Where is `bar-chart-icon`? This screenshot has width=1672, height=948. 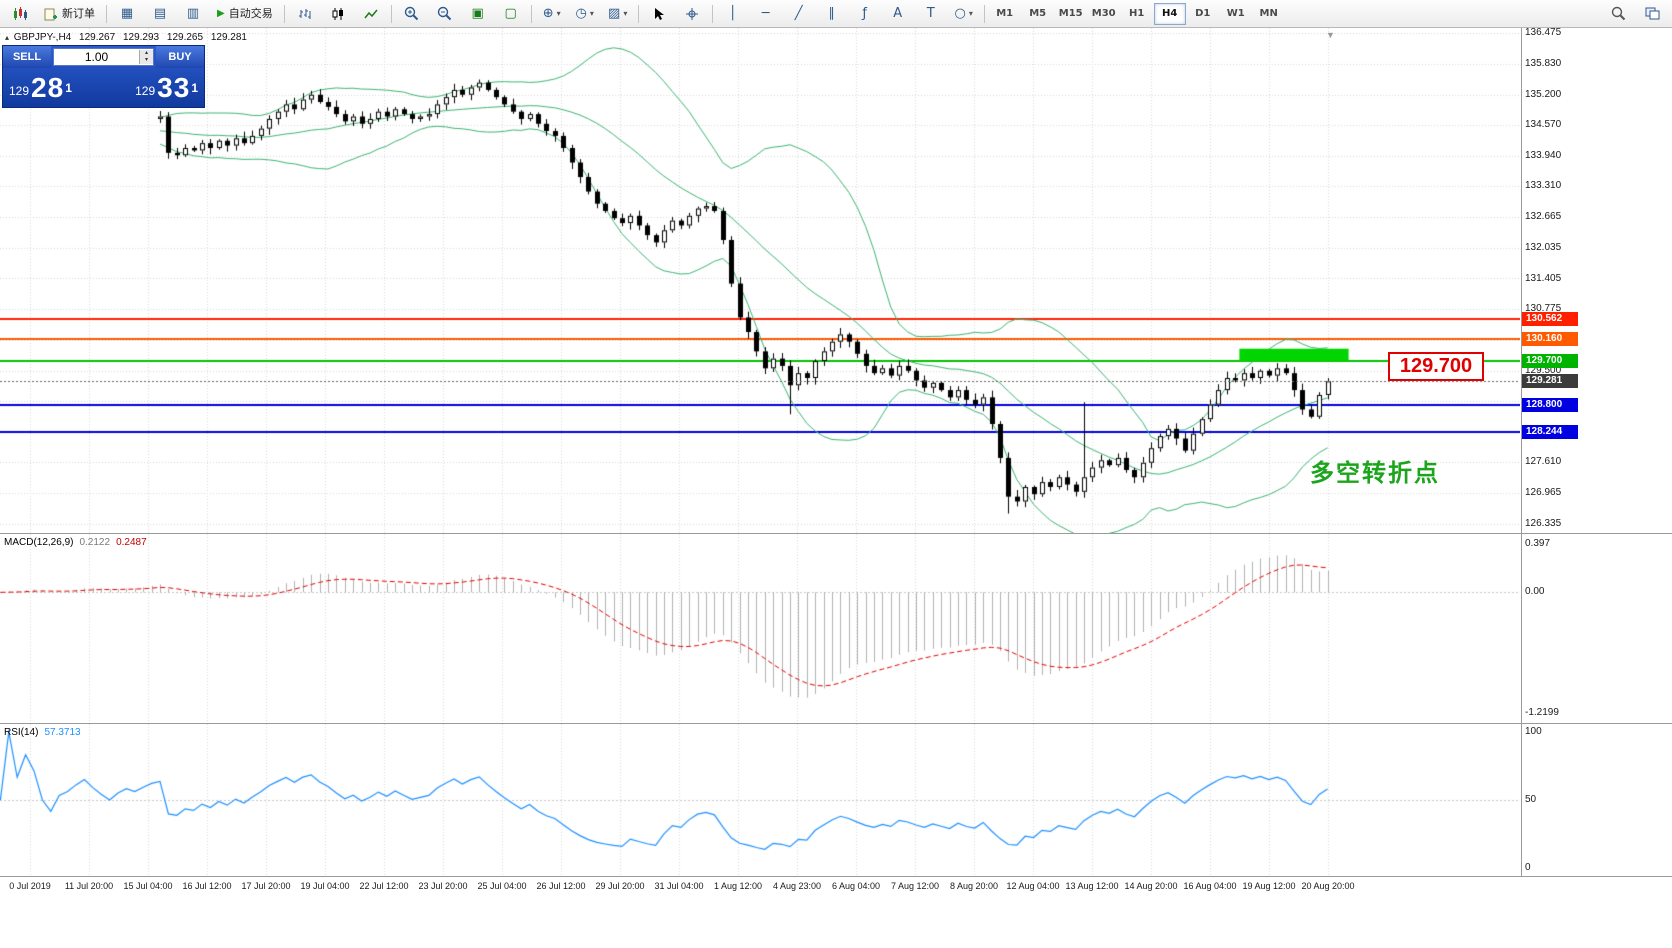 bar-chart-icon is located at coordinates (304, 13).